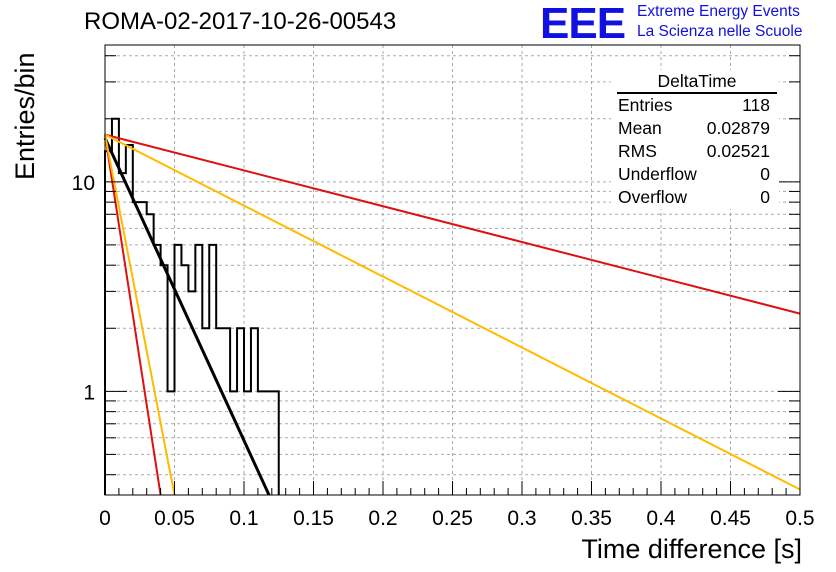  Describe the element at coordinates (695, 197) in the screenshot. I see `stats-row-overflow: Overflow 0` at that location.